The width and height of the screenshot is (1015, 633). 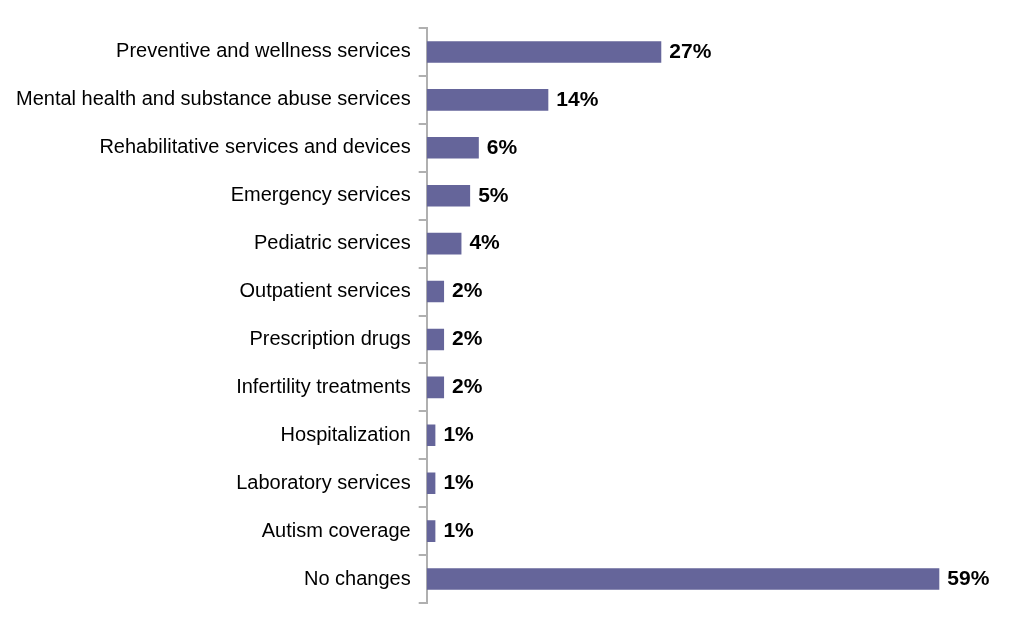 What do you see at coordinates (320, 194) in the screenshot?
I see `y-tick-label: Emergency services` at bounding box center [320, 194].